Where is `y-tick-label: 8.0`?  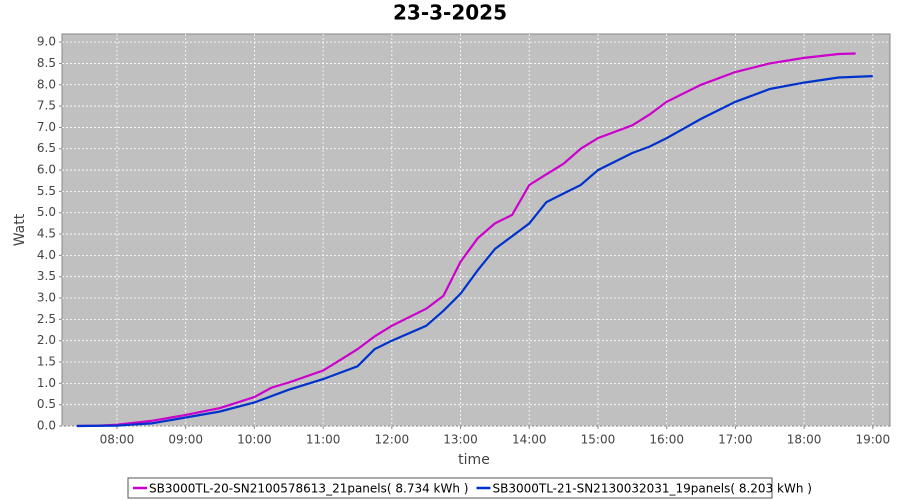 y-tick-label: 8.0 is located at coordinates (46, 84).